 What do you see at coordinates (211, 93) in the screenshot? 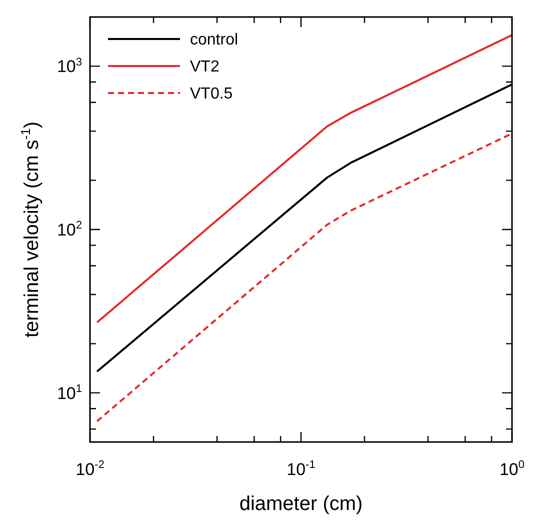
I see `legend-label: VT0.5` at bounding box center [211, 93].